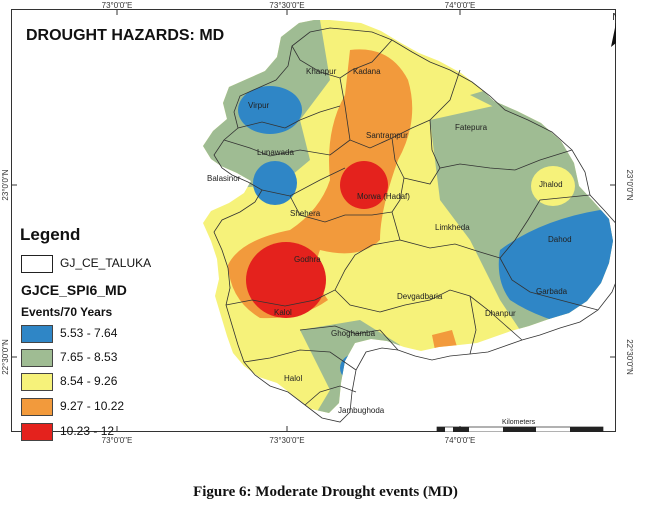  What do you see at coordinates (50, 234) in the screenshot?
I see `legend-title: Legend` at bounding box center [50, 234].